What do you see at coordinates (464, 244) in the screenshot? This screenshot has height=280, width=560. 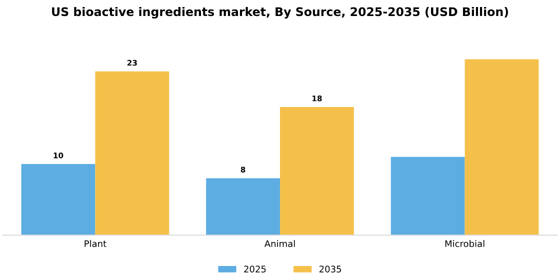 I see `x-tick-label: Microbial` at bounding box center [464, 244].